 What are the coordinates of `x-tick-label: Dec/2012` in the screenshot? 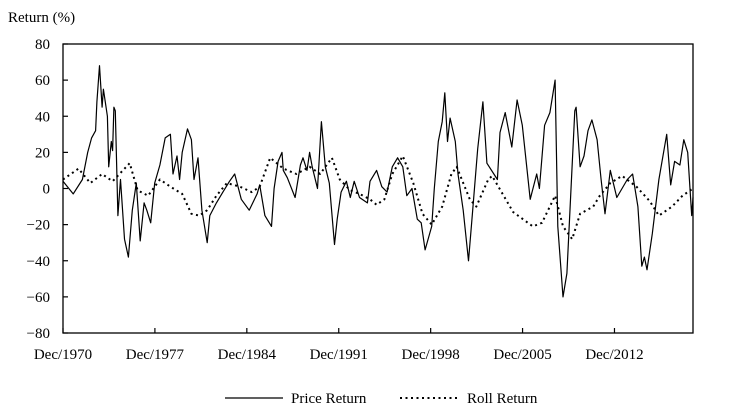 It's located at (614, 355).